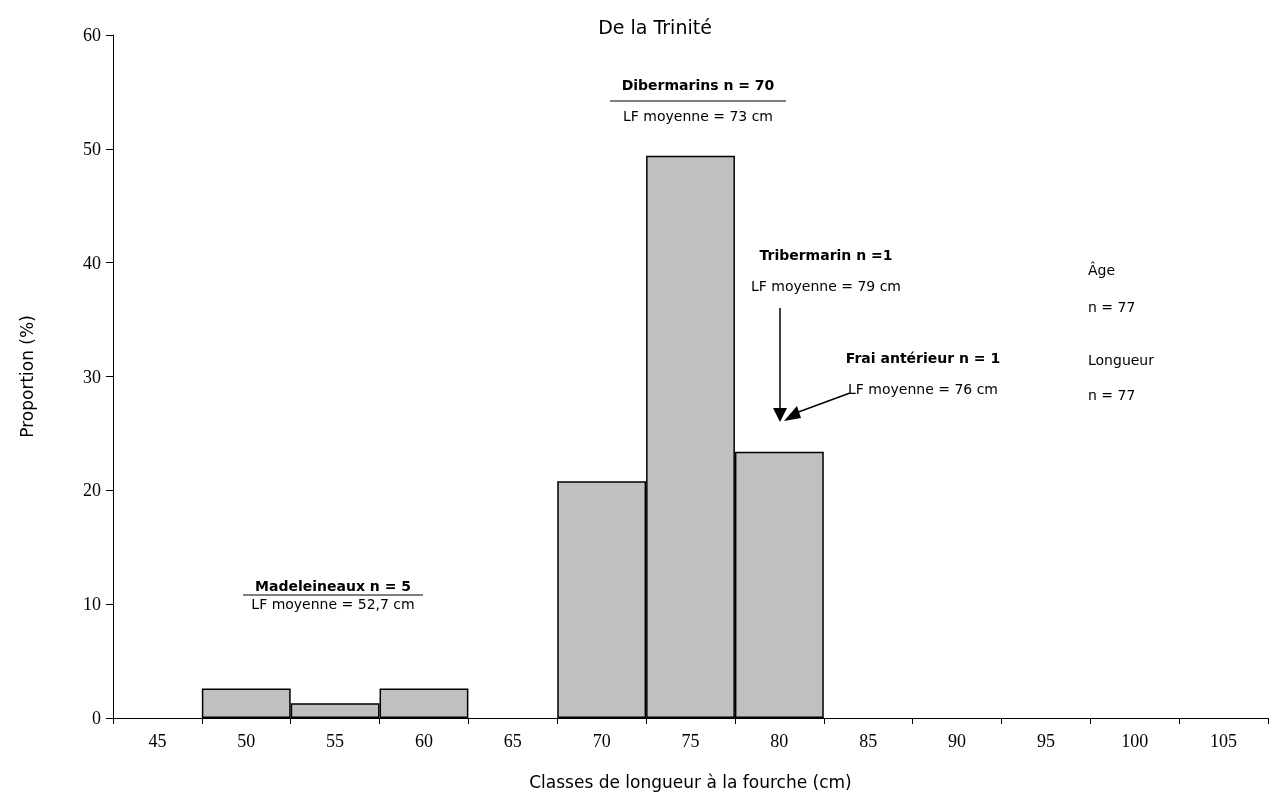  Describe the element at coordinates (1121, 360) in the screenshot. I see `annotation: Longueur` at that location.